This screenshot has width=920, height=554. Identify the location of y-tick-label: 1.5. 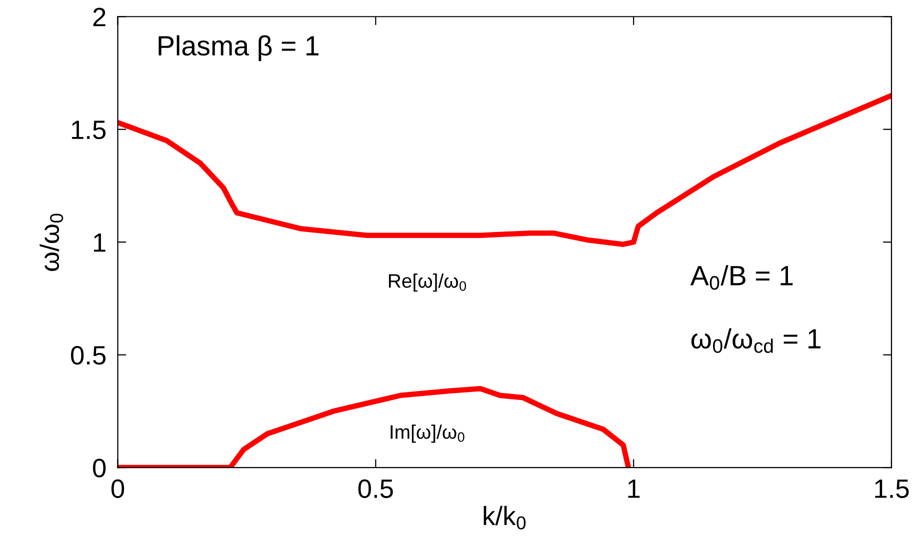
(89, 130).